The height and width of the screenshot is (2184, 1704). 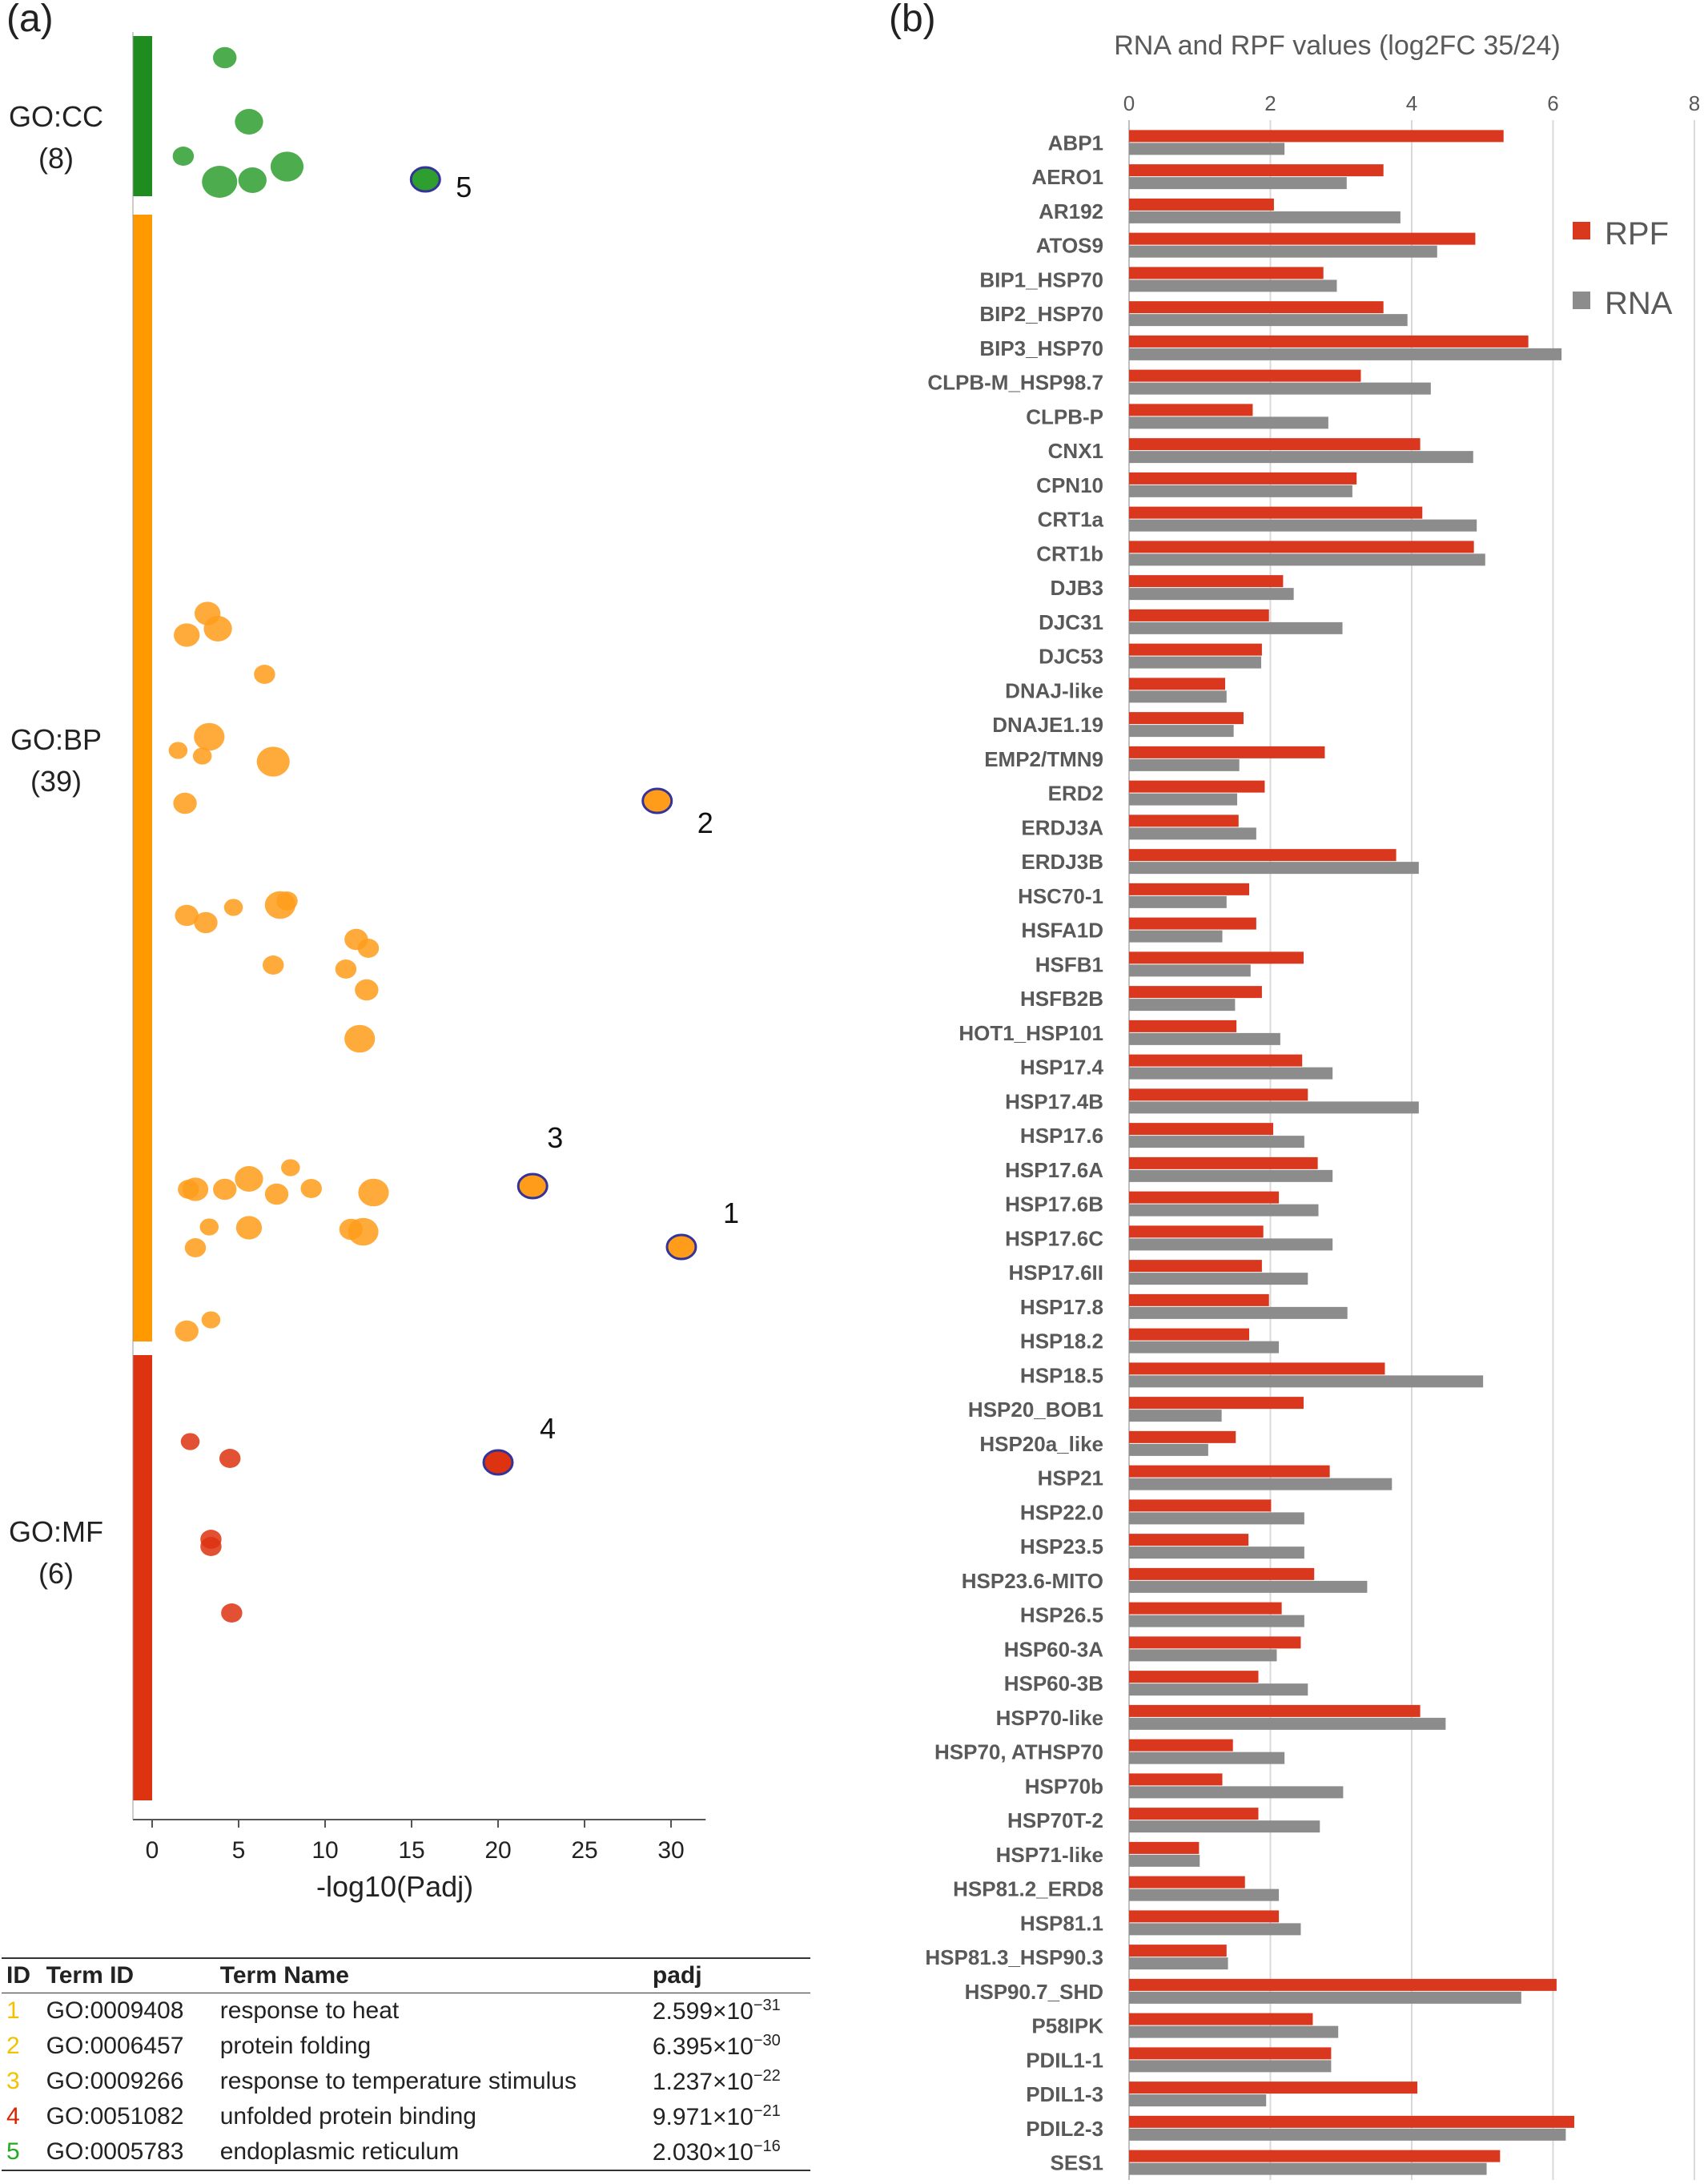 What do you see at coordinates (1637, 233) in the screenshot?
I see `legend-label-rpf: RPF` at bounding box center [1637, 233].